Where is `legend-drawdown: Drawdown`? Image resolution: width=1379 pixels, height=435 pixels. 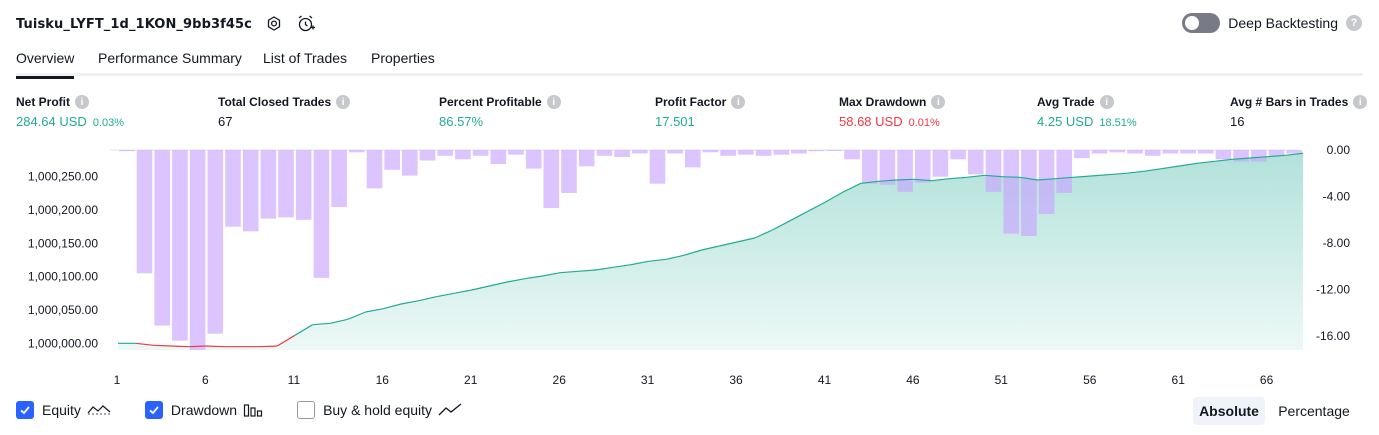 legend-drawdown: Drawdown is located at coordinates (203, 410).